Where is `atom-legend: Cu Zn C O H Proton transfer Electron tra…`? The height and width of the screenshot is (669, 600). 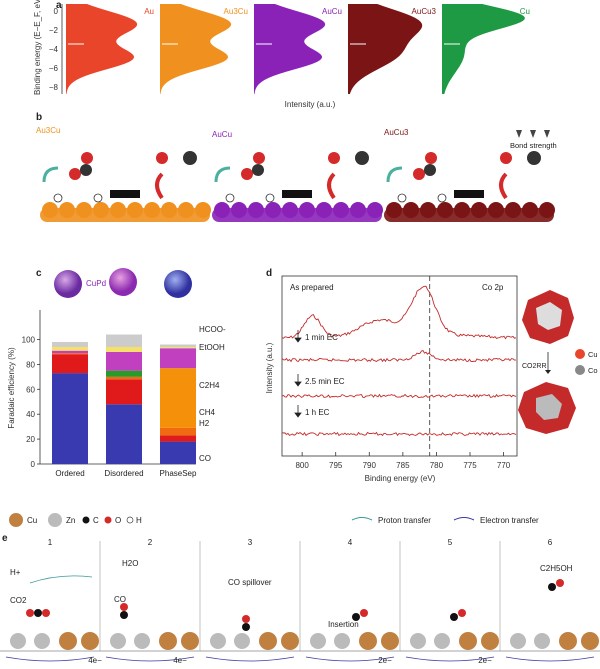
atom-legend: Cu Zn C O H Proton transfer Electron tra… is located at coordinates (274, 520).